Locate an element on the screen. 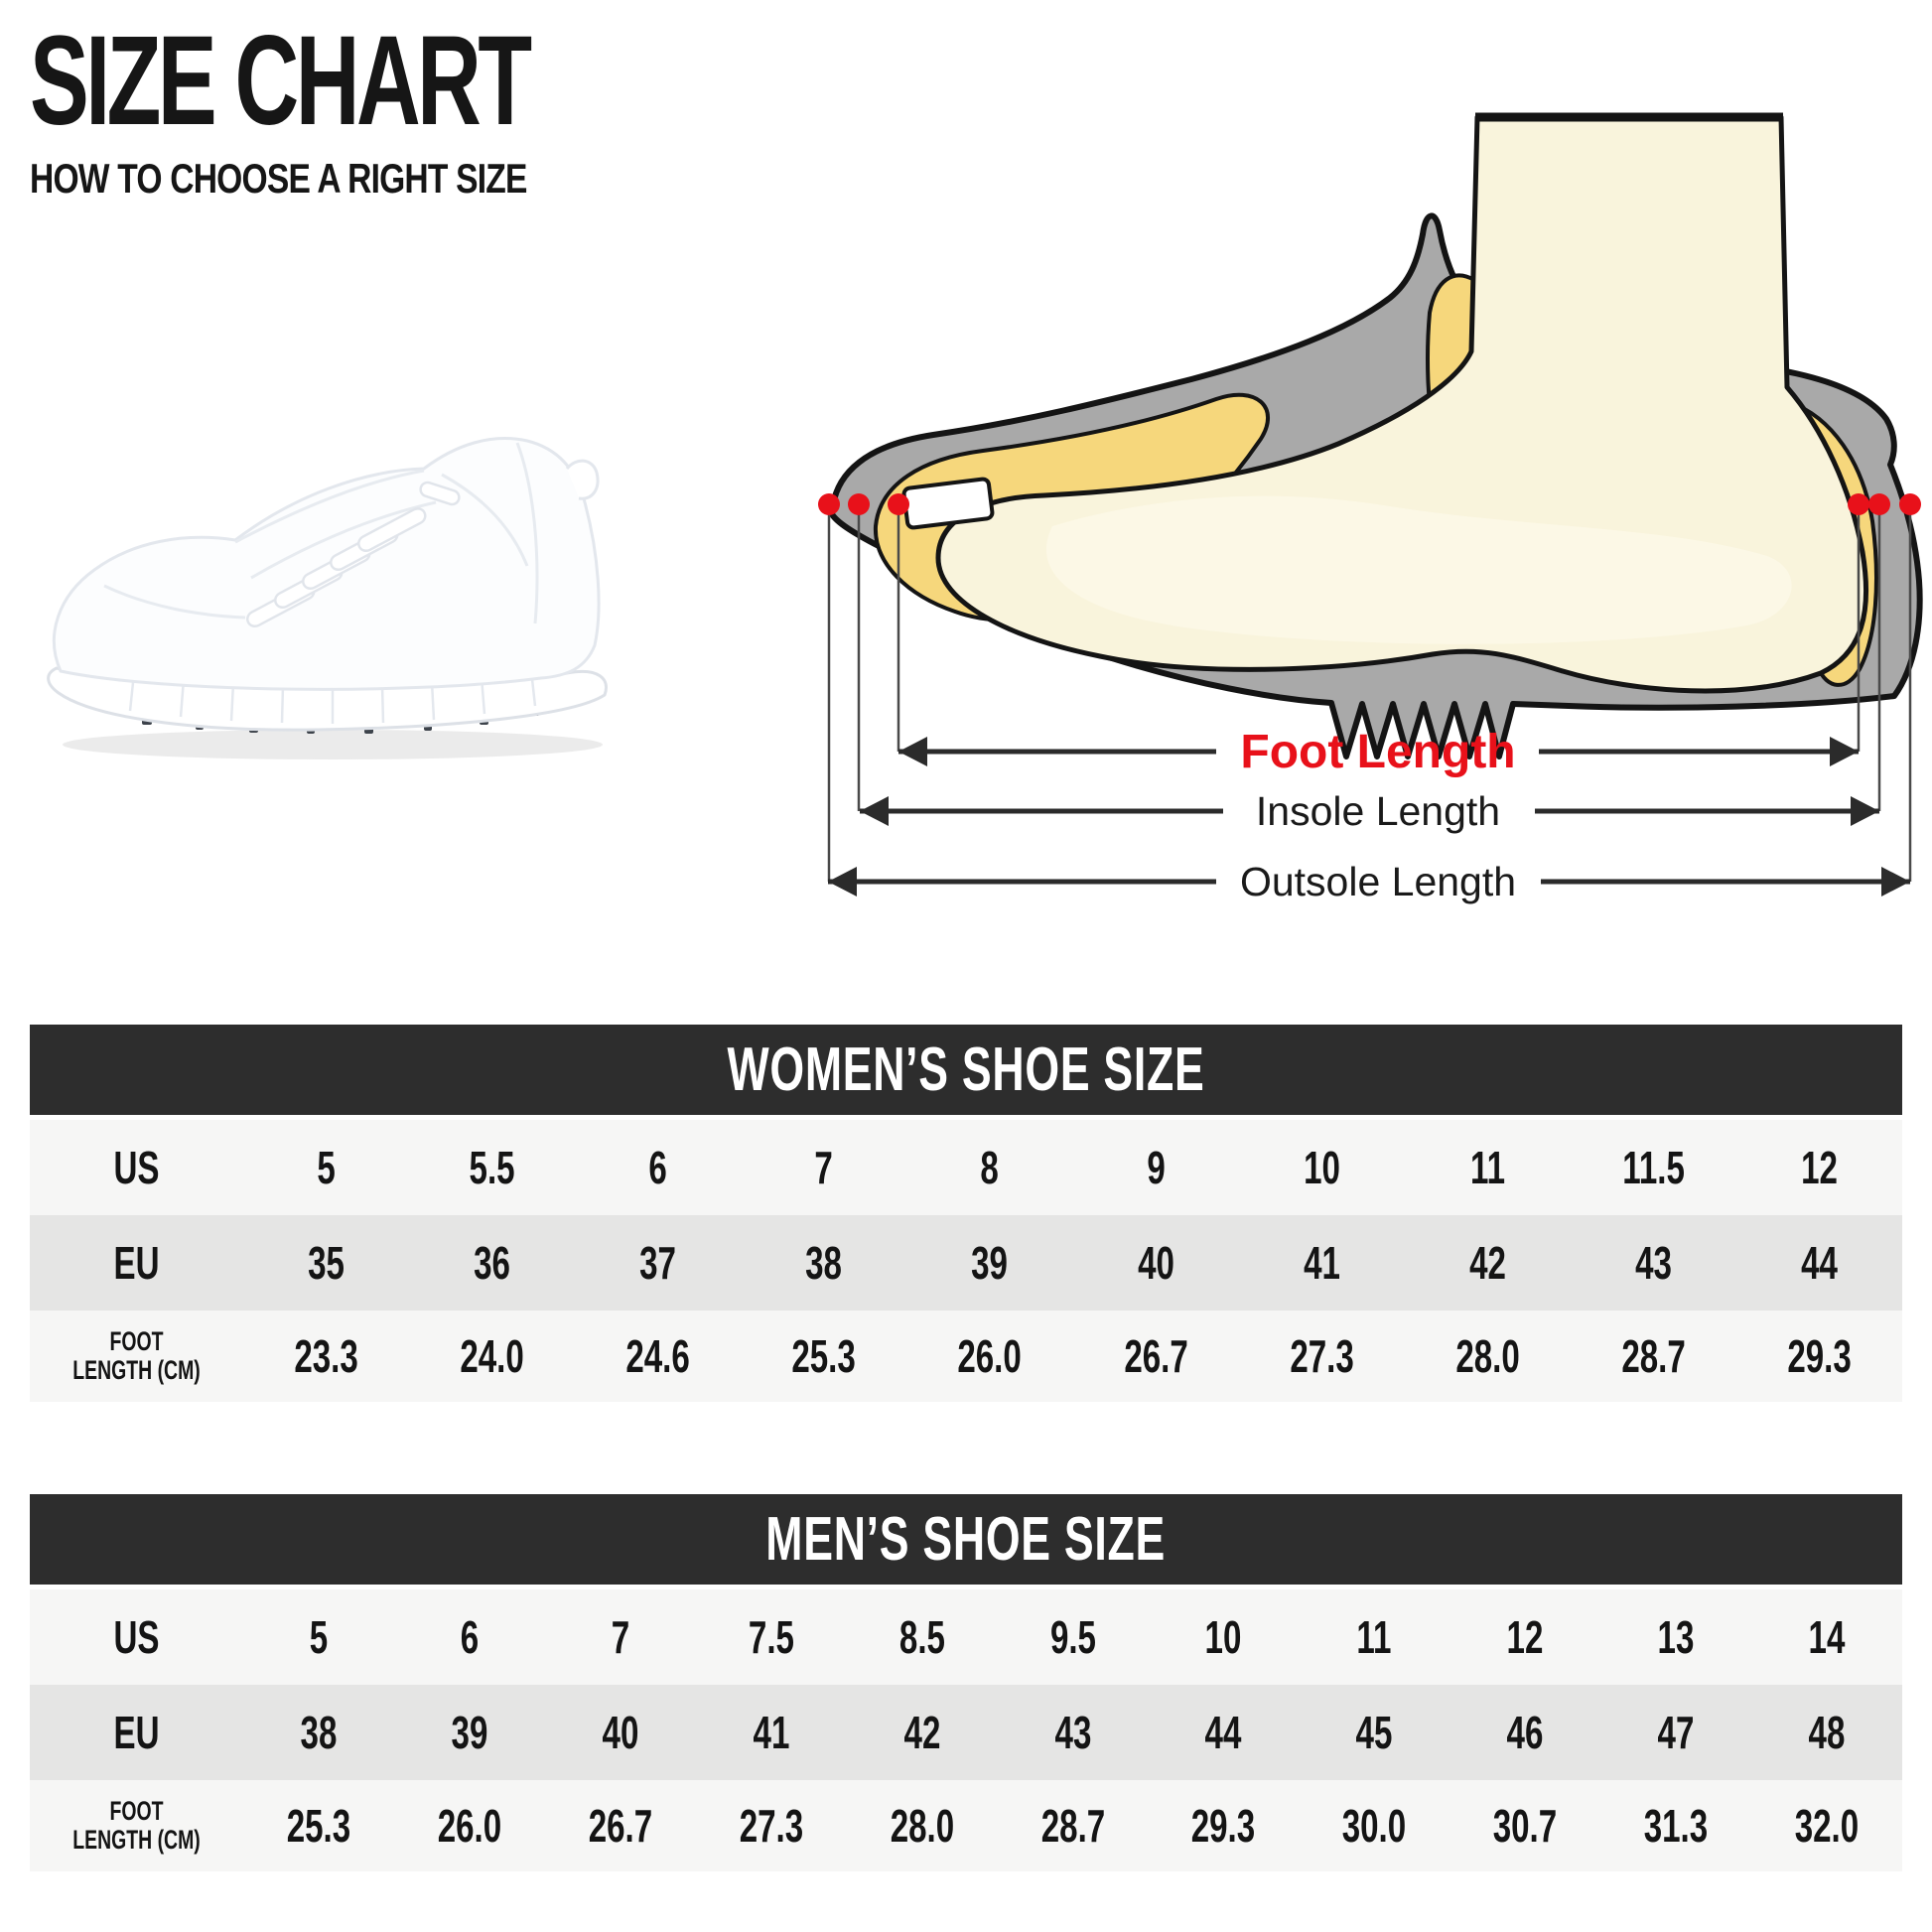 The image size is (1932, 1932). foot-length-label: Foot Length is located at coordinates (1377, 752).